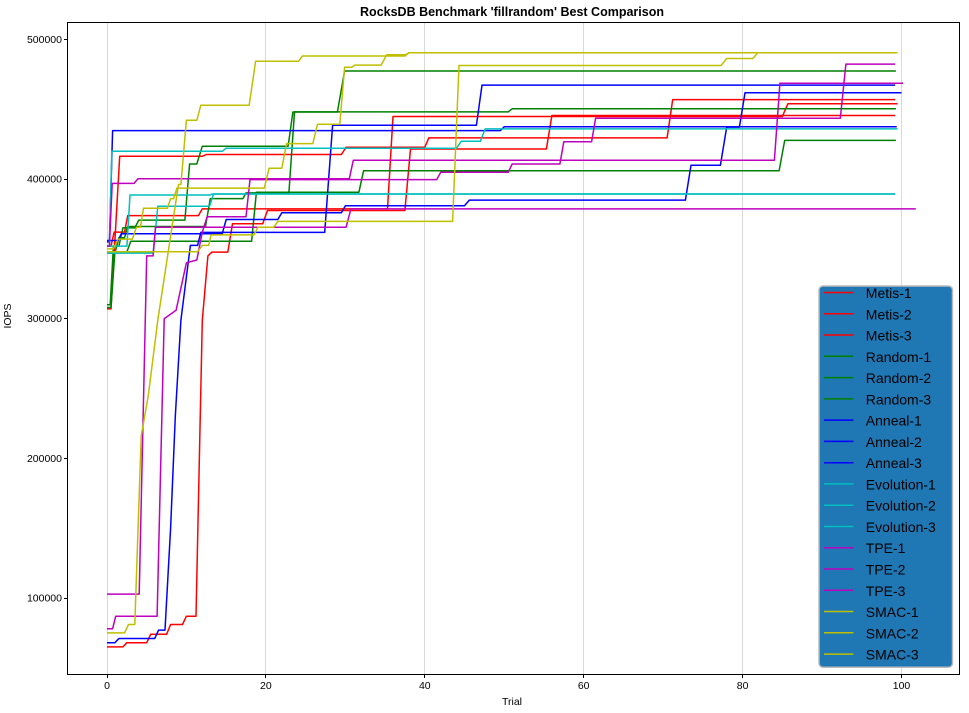  Describe the element at coordinates (8, 315) in the screenshot. I see `svg-text: IOPS` at that location.